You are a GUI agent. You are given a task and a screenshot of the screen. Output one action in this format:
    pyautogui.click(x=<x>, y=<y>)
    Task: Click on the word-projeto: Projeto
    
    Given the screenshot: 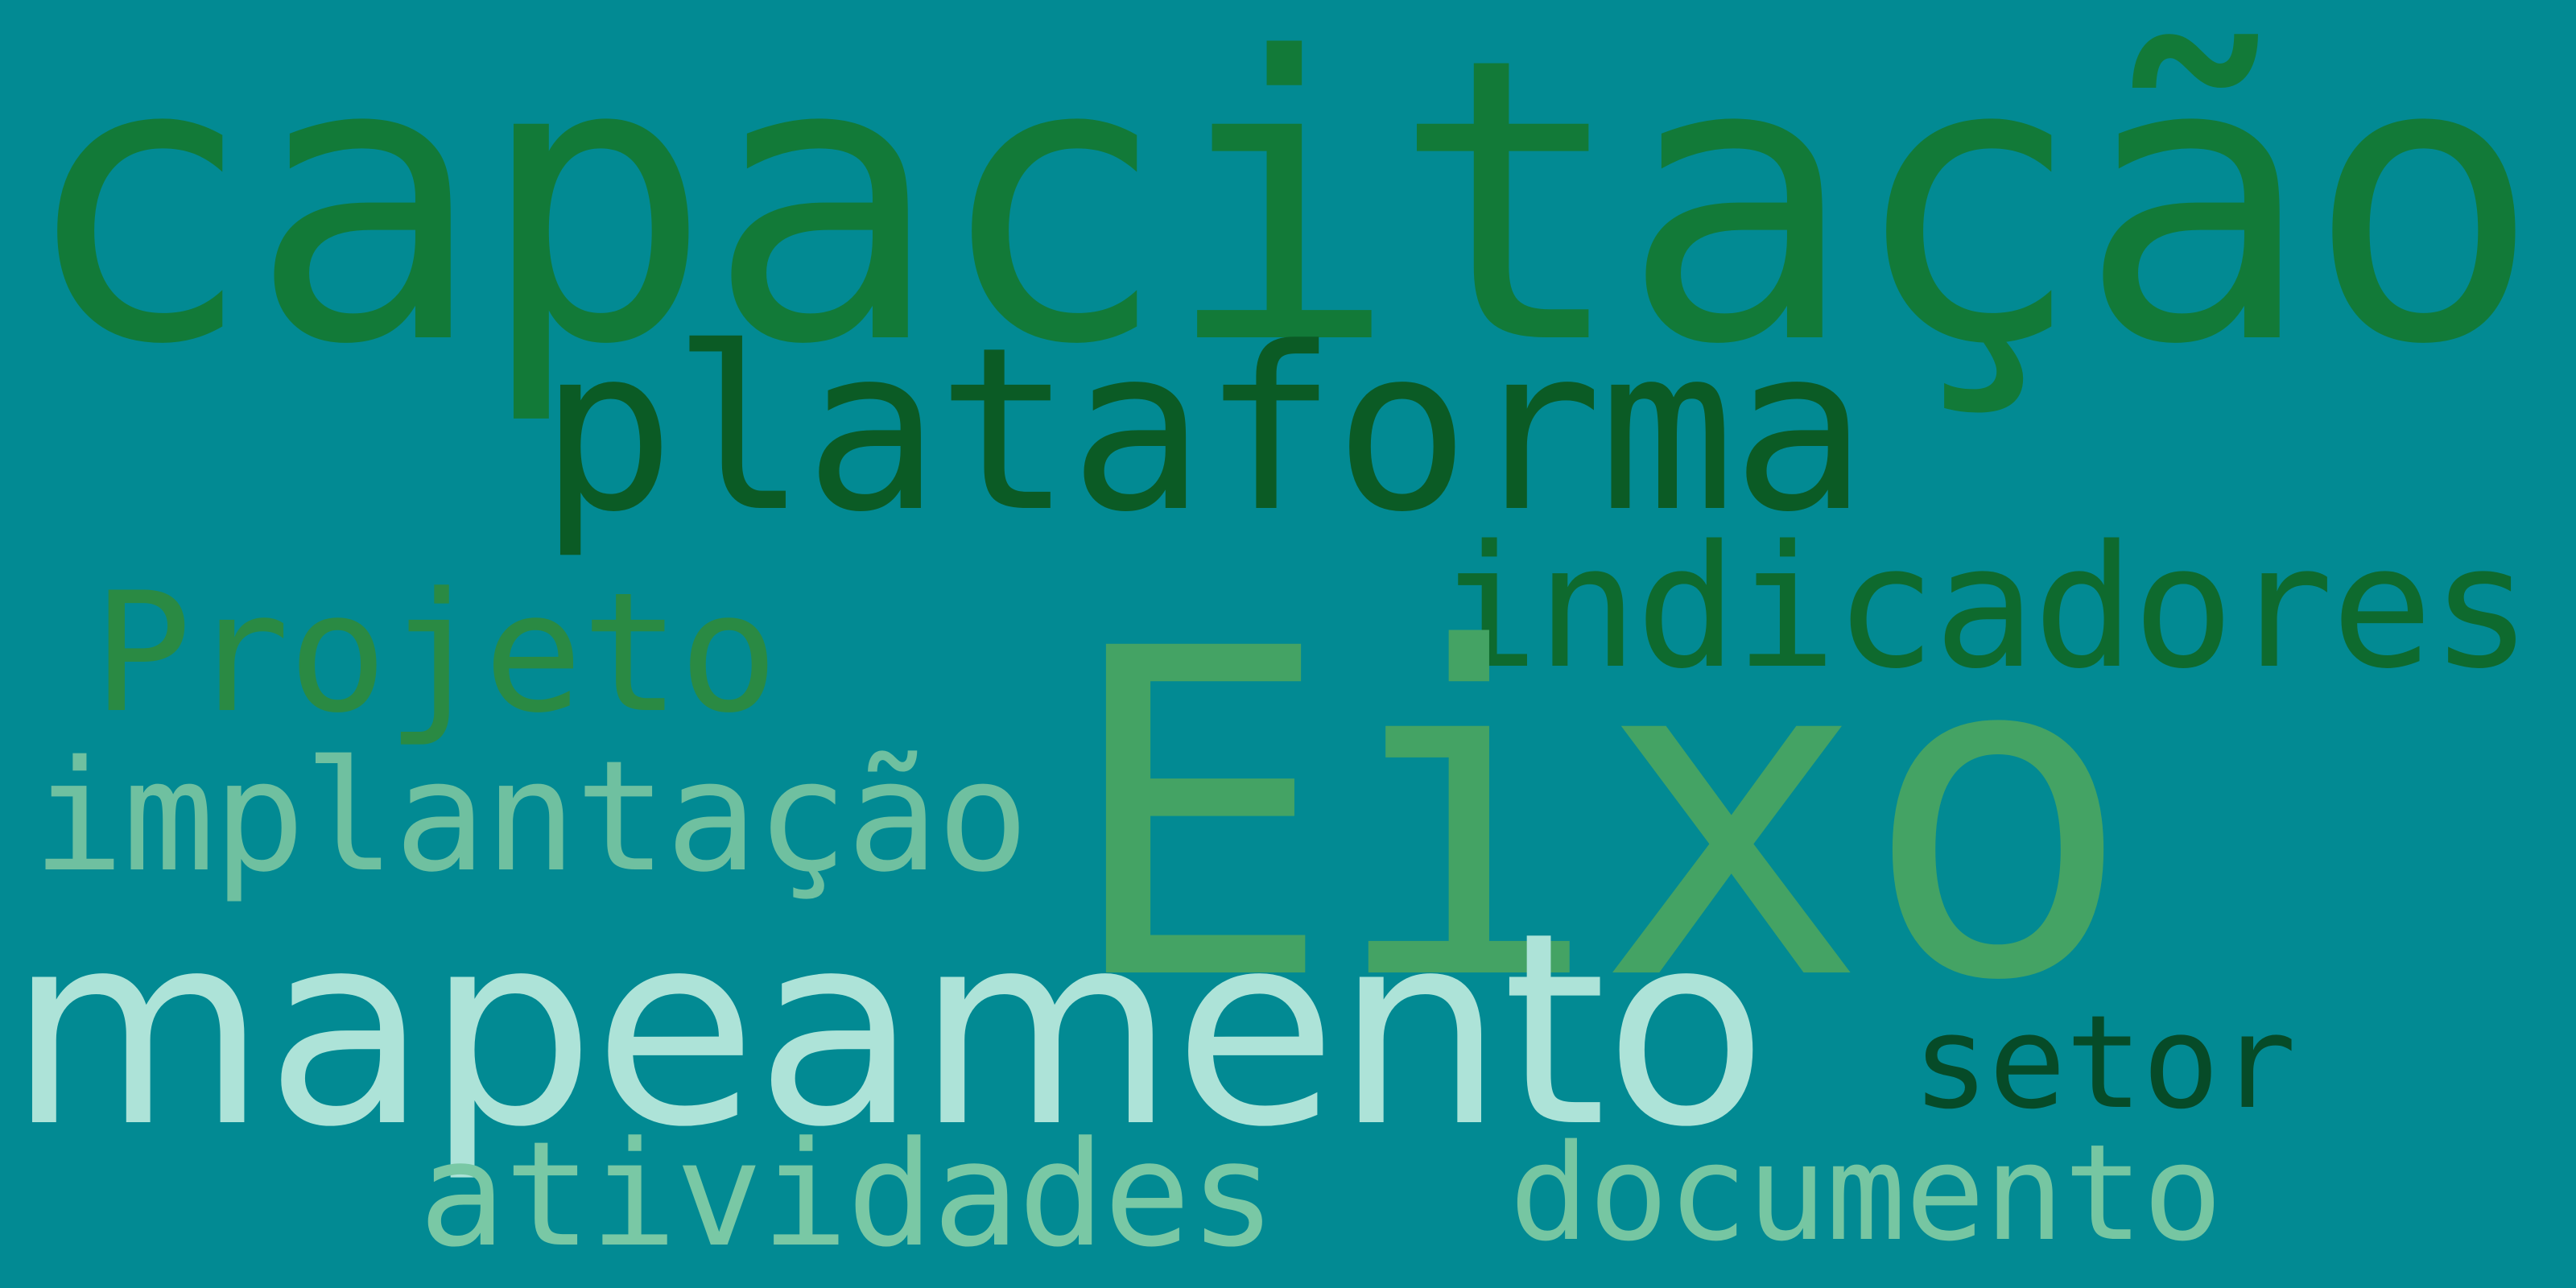 What is the action you would take?
    pyautogui.click(x=435, y=653)
    